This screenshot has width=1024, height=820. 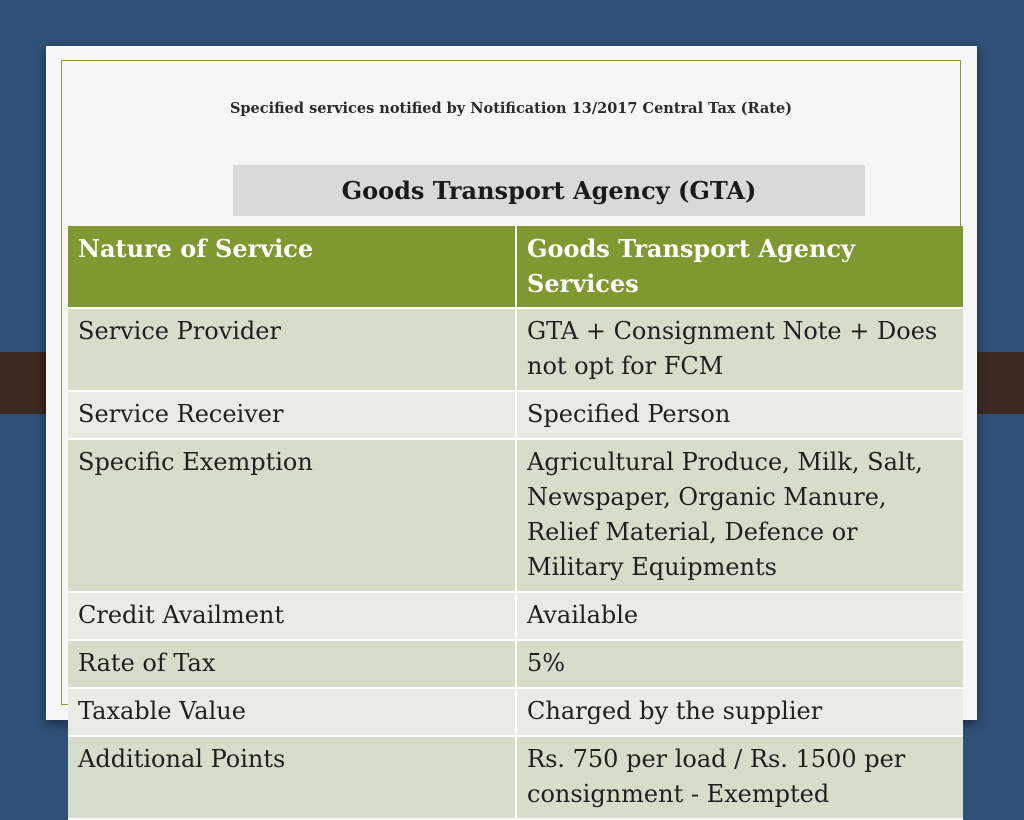 What do you see at coordinates (739, 616) in the screenshot?
I see `row-value: Available` at bounding box center [739, 616].